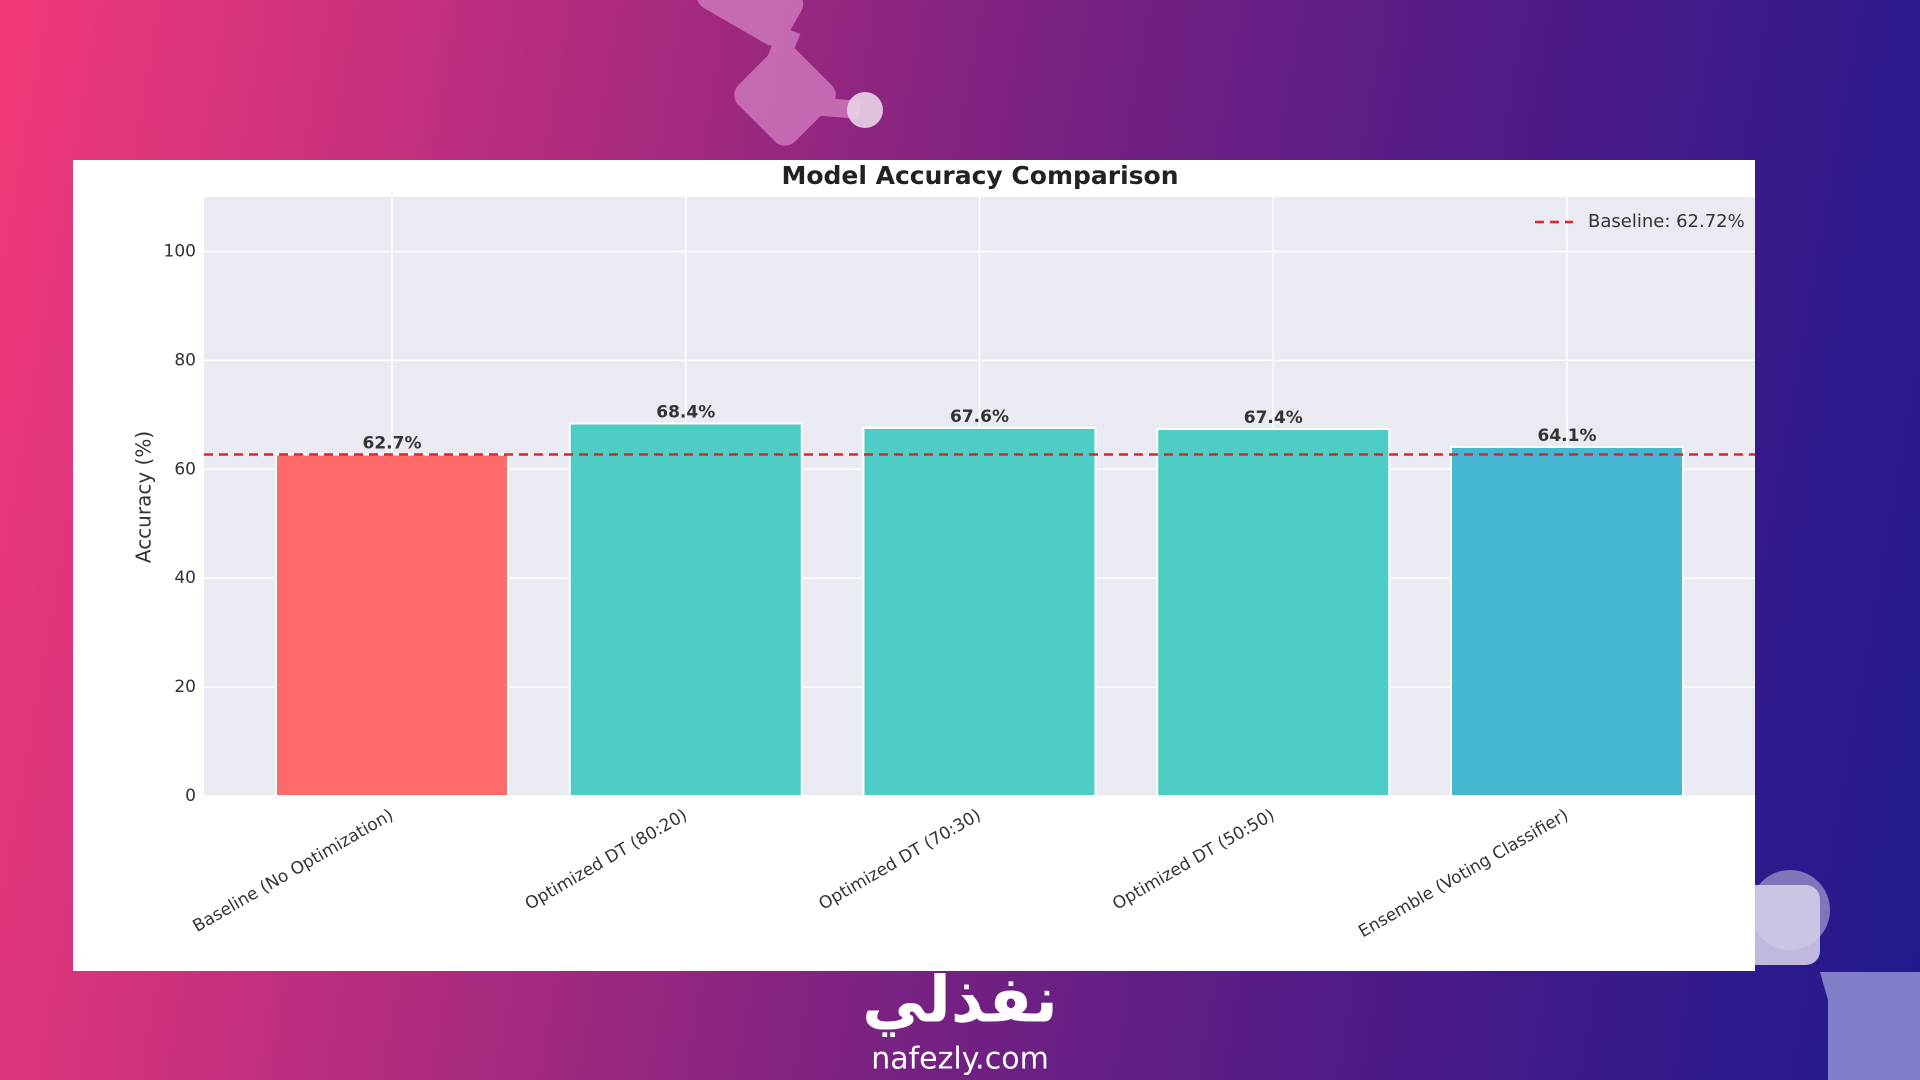  I want to click on site: nafezly.com, so click(960, 1059).